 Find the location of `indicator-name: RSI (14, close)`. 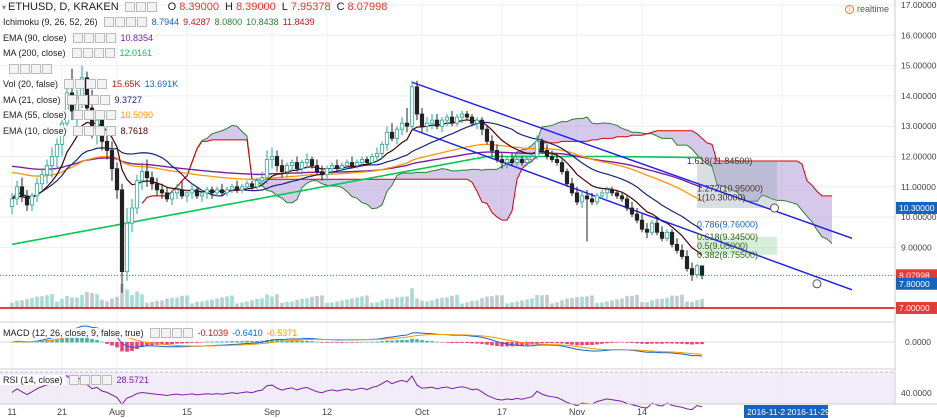

indicator-name: RSI (14, close) is located at coordinates (33, 380).